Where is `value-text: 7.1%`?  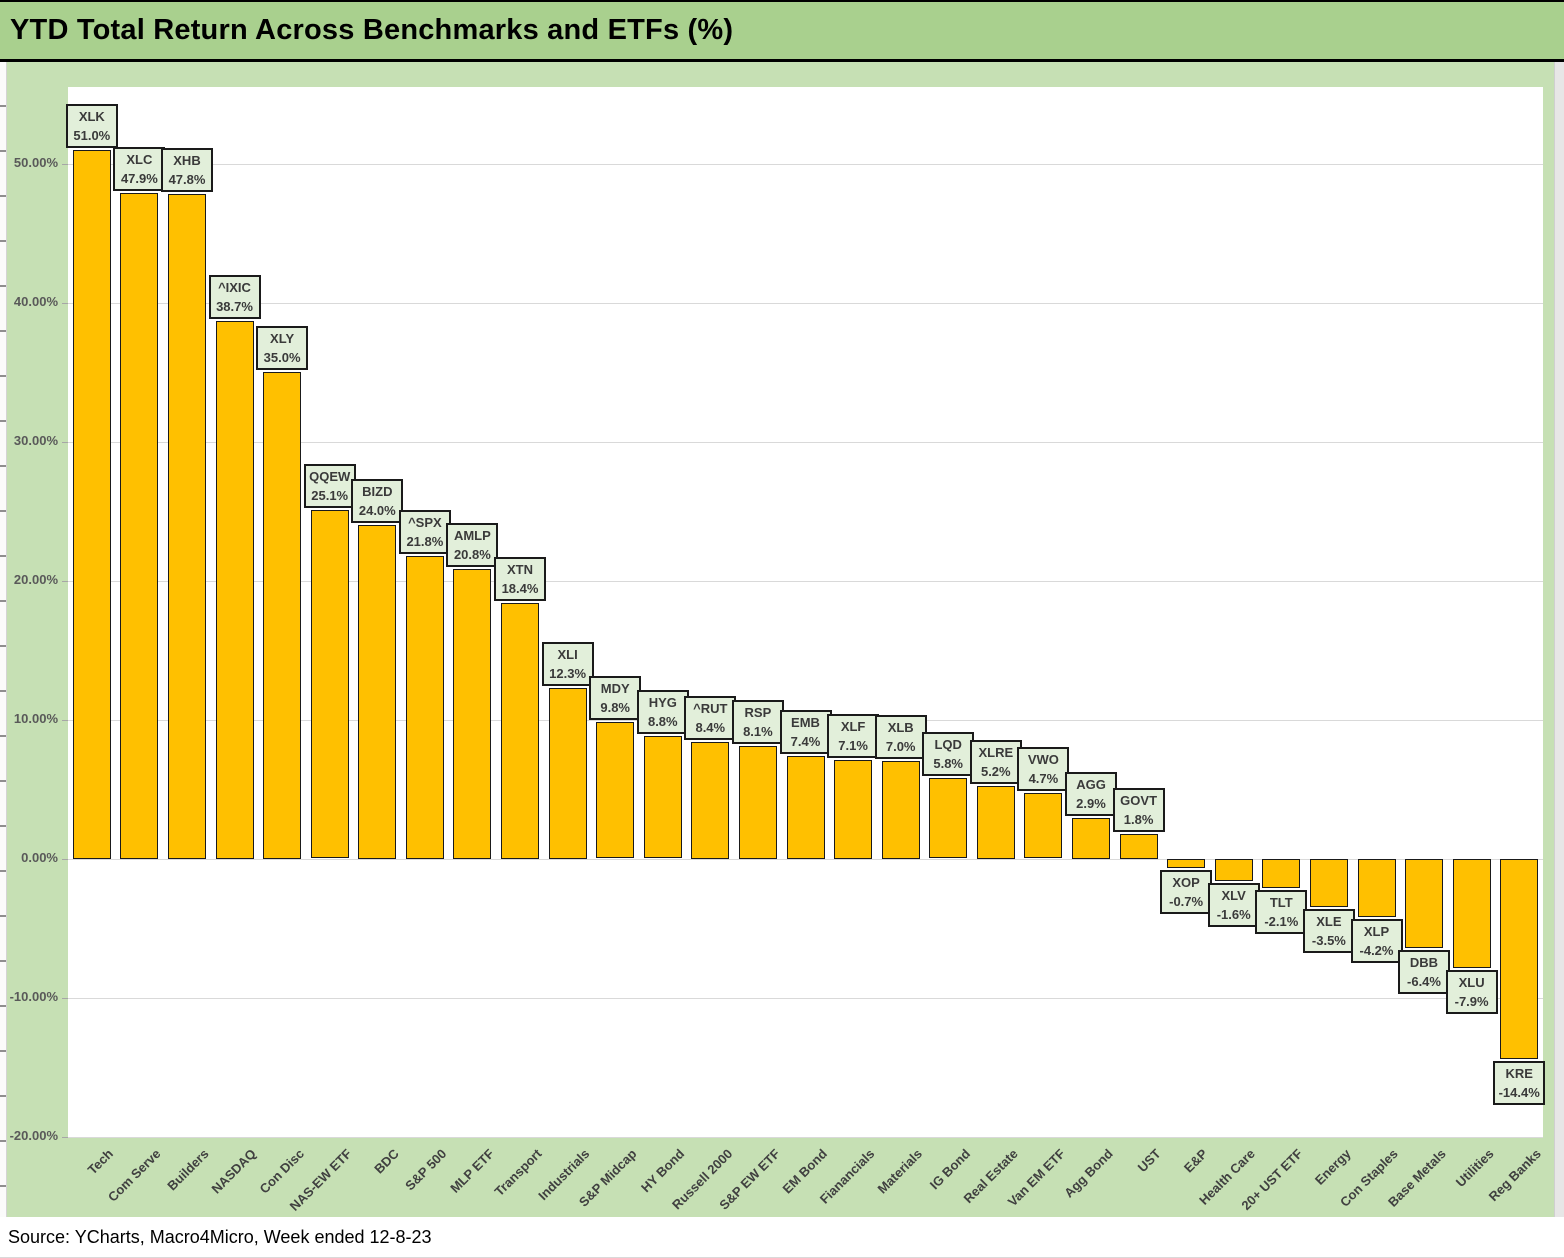
value-text: 7.1% is located at coordinates (853, 745).